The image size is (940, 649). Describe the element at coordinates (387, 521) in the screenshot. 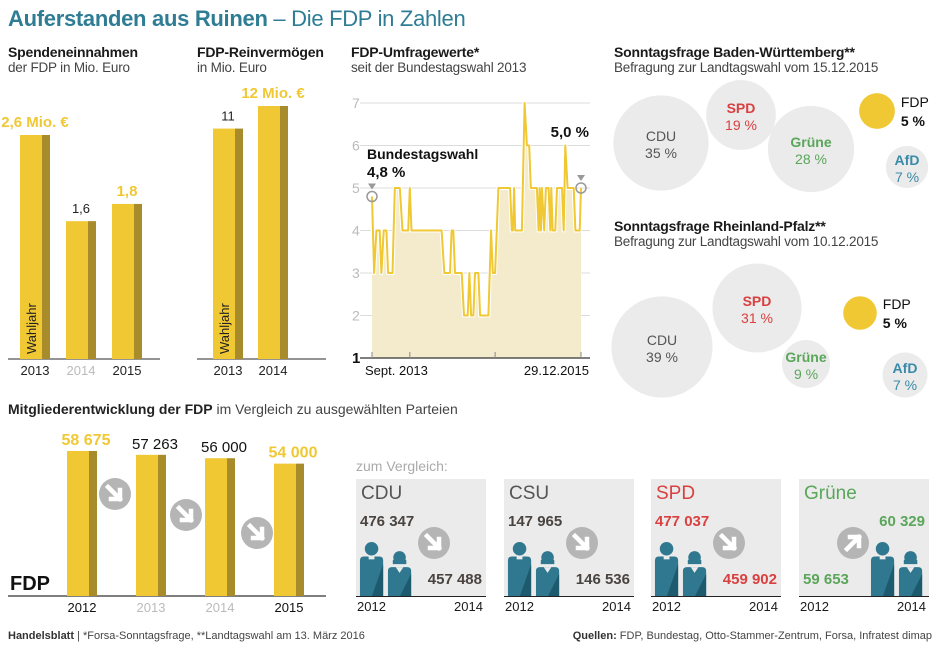

I see `value-2012: 476 347` at that location.